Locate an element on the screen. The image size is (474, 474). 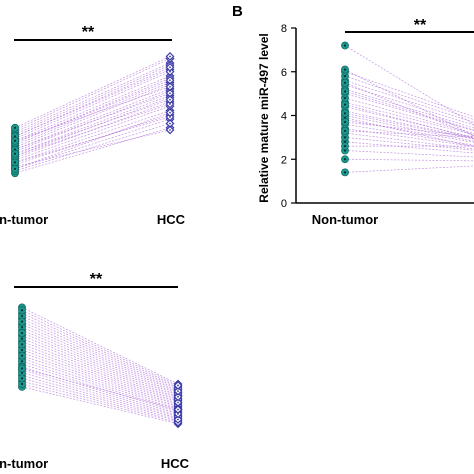
y-tick-label: 2 is located at coordinates (284, 160).